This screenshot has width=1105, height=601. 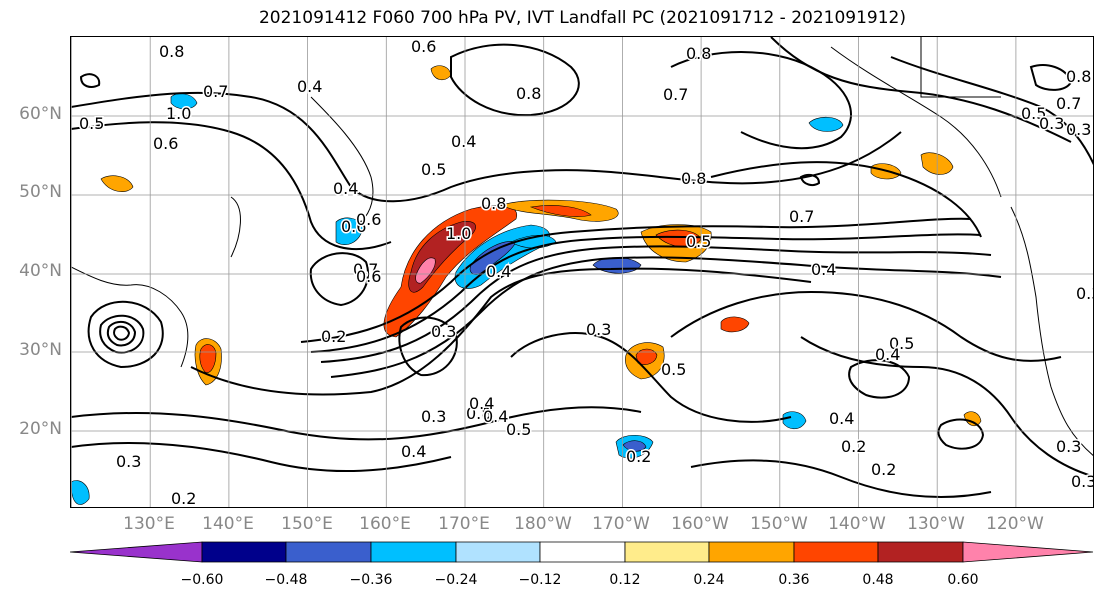 I want to click on lon-label-150e: 150°E, so click(x=307, y=524).